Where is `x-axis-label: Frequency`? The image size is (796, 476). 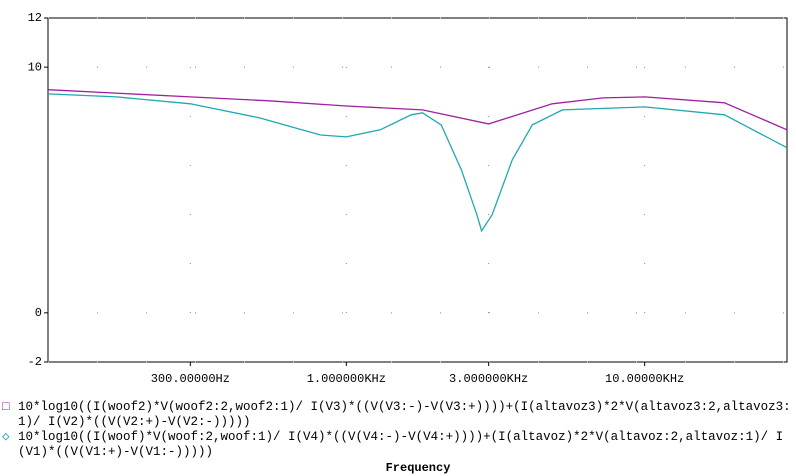
x-axis-label: Frequency is located at coordinates (418, 468).